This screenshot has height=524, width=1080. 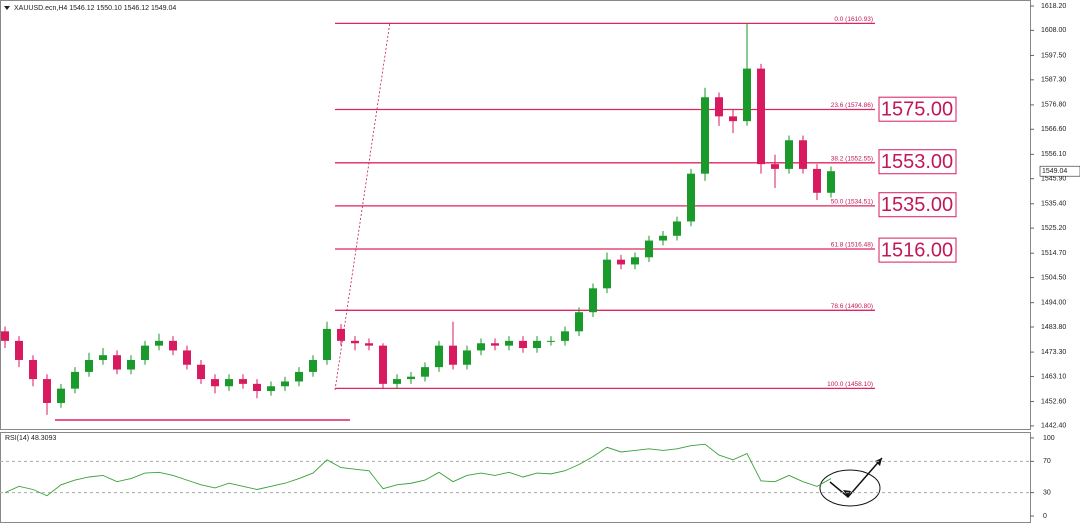 I want to click on highlight-ellipse, so click(x=850, y=488).